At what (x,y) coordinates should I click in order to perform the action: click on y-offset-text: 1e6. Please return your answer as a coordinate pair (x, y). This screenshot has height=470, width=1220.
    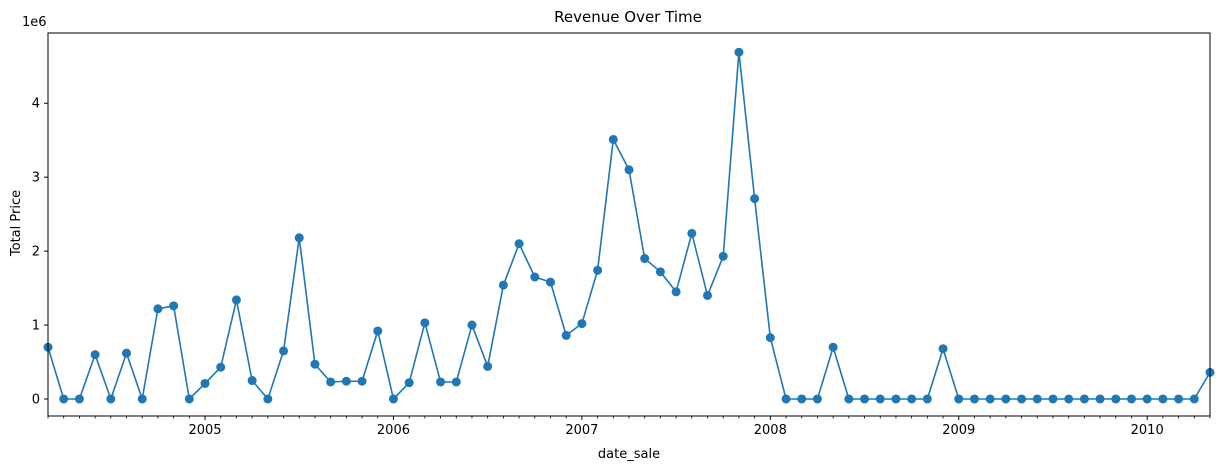
    Looking at the image, I should click on (34, 22).